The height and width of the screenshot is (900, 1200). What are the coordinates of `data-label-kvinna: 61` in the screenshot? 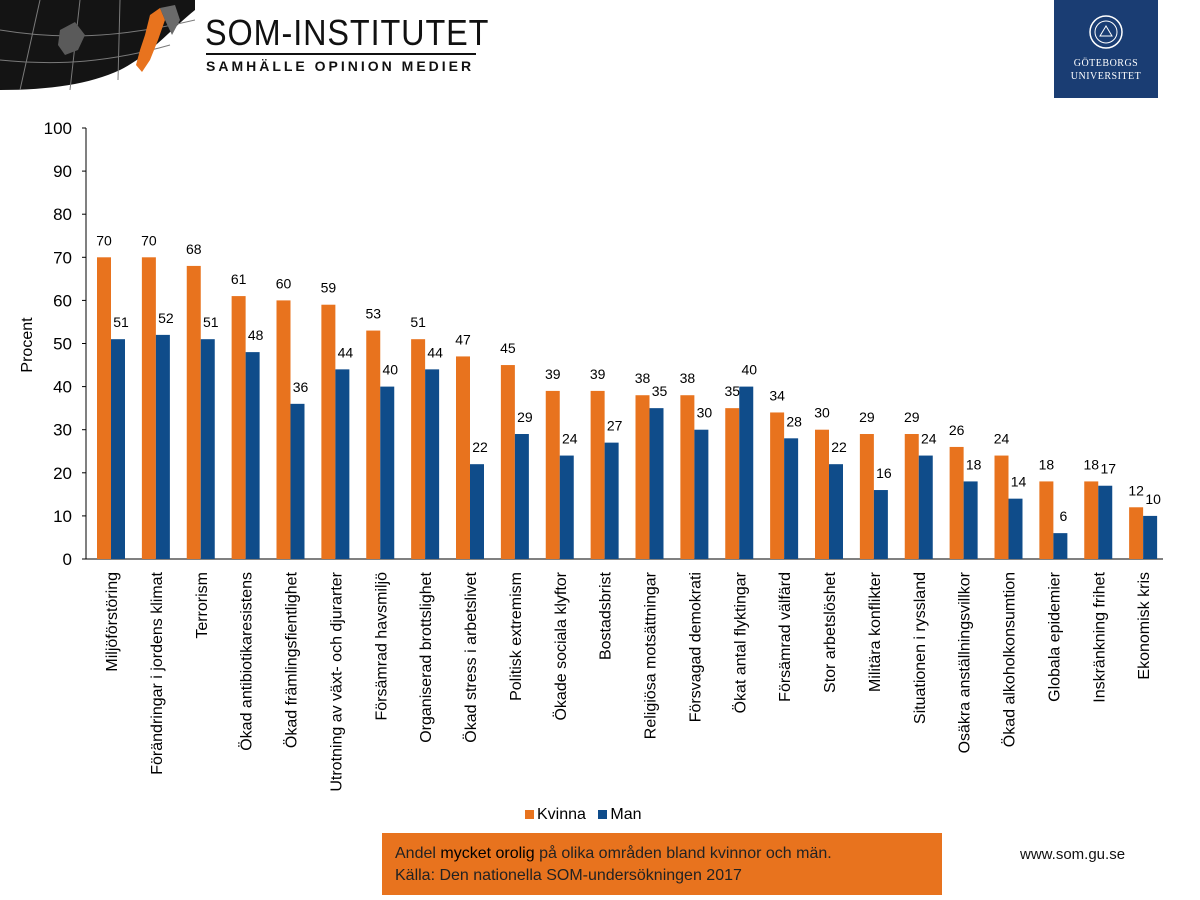 It's located at (239, 279).